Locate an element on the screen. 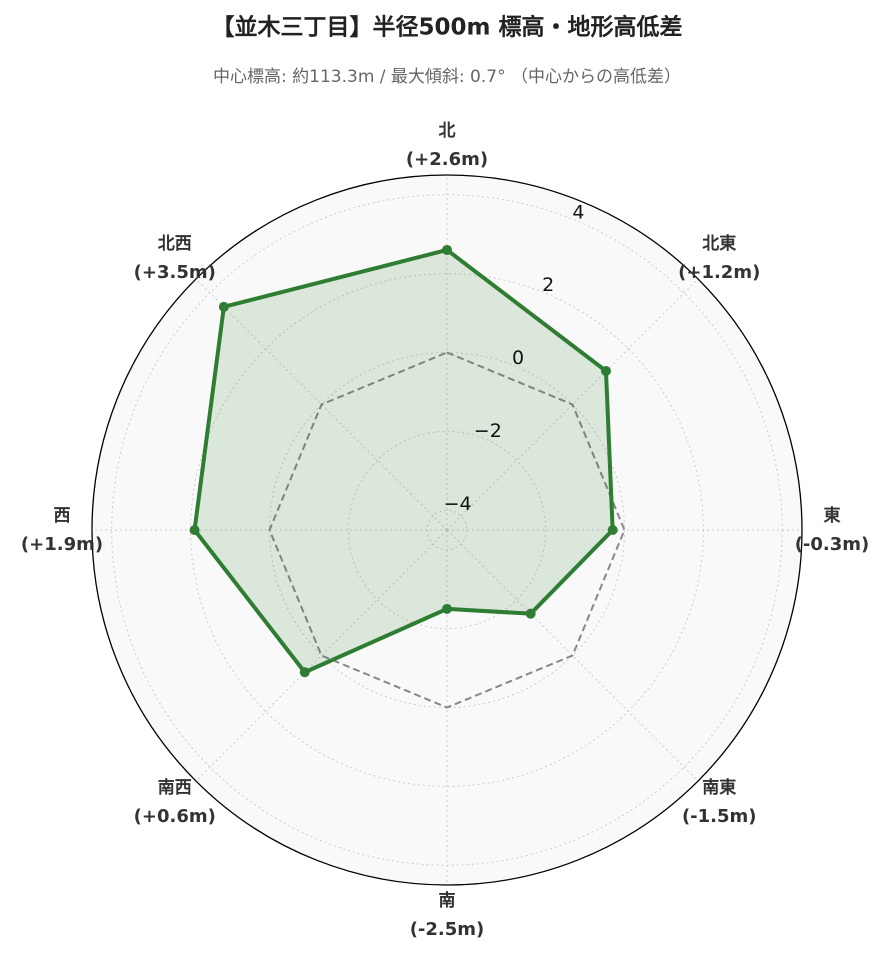  value-label: (-1.5m) is located at coordinates (719, 816).